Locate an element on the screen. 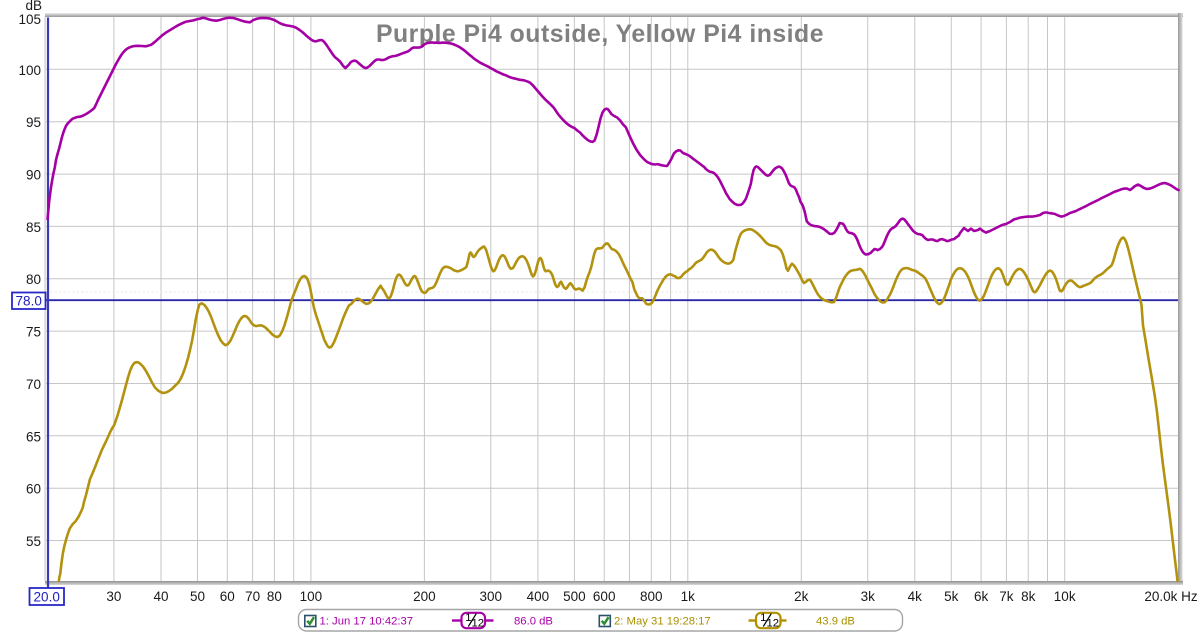  svg-text: 1k is located at coordinates (688, 596).